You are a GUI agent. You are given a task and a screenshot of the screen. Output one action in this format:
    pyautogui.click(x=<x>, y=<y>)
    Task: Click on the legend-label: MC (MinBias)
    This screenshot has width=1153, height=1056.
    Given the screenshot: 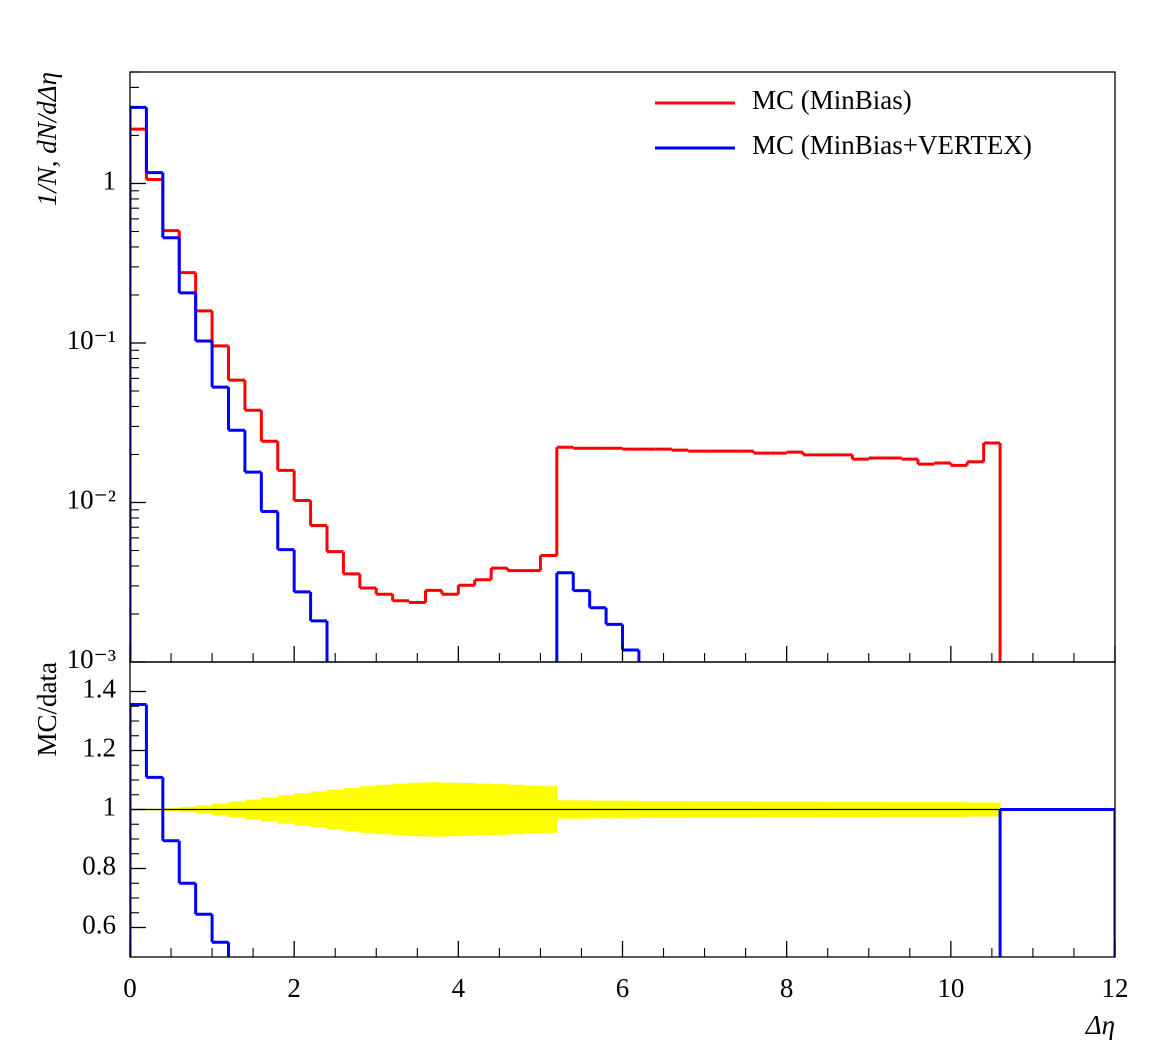 What is the action you would take?
    pyautogui.click(x=832, y=100)
    